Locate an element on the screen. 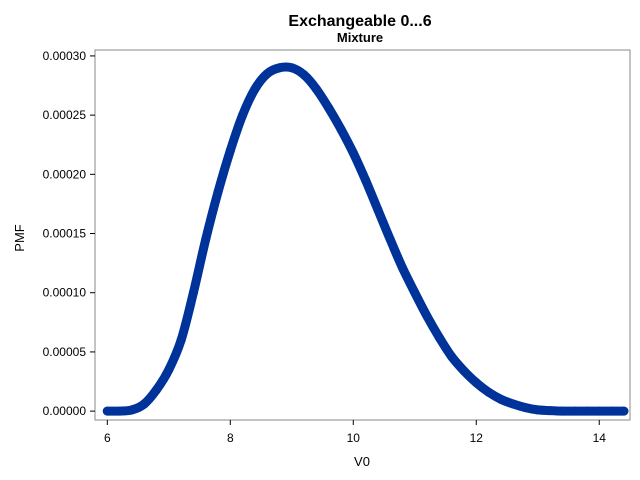  x-tick-label: 10 is located at coordinates (354, 438).